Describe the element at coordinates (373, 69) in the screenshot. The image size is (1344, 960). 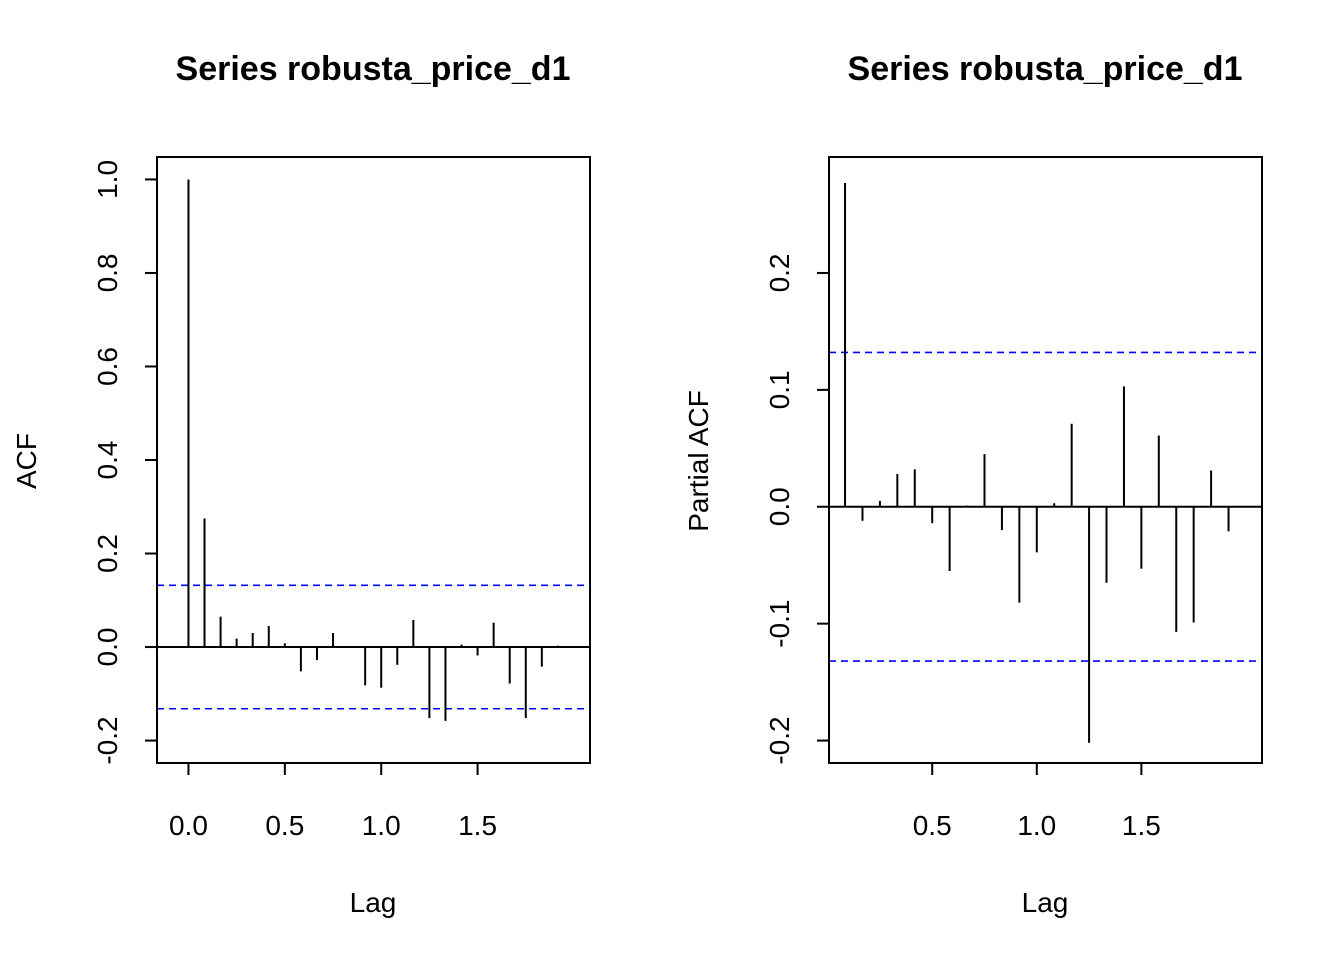
I see `acf-title: Series robusta_price_d1` at that location.